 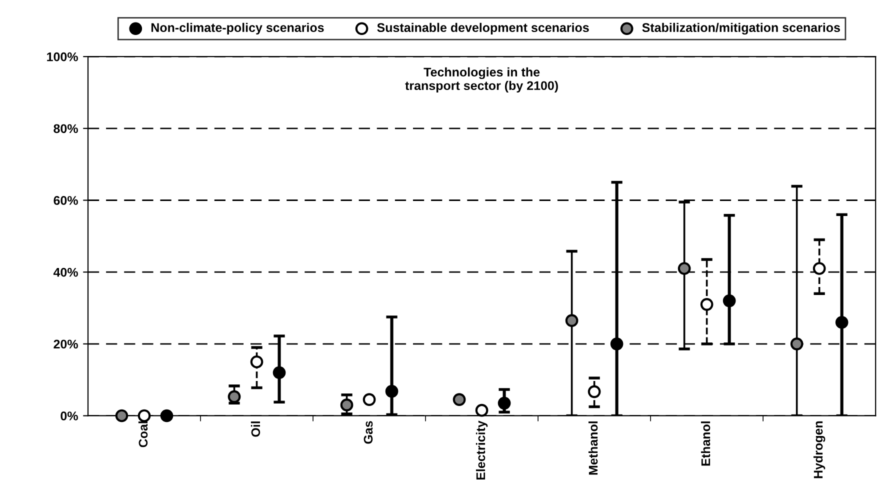 I want to click on legend-label: Non-climate-policy scenarios, so click(x=237, y=28).